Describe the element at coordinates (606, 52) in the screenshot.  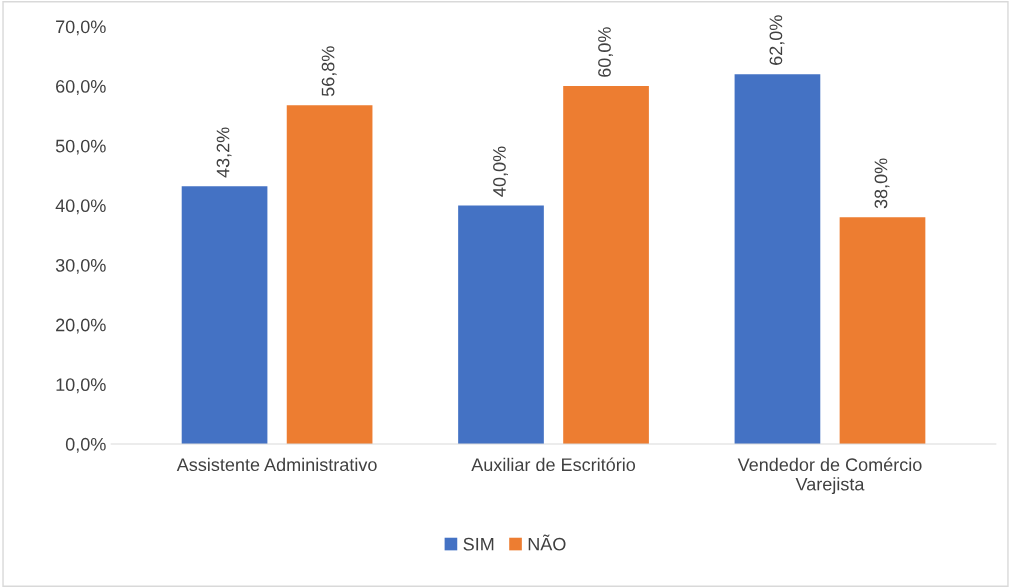
I see `data-label: 60,0%` at that location.